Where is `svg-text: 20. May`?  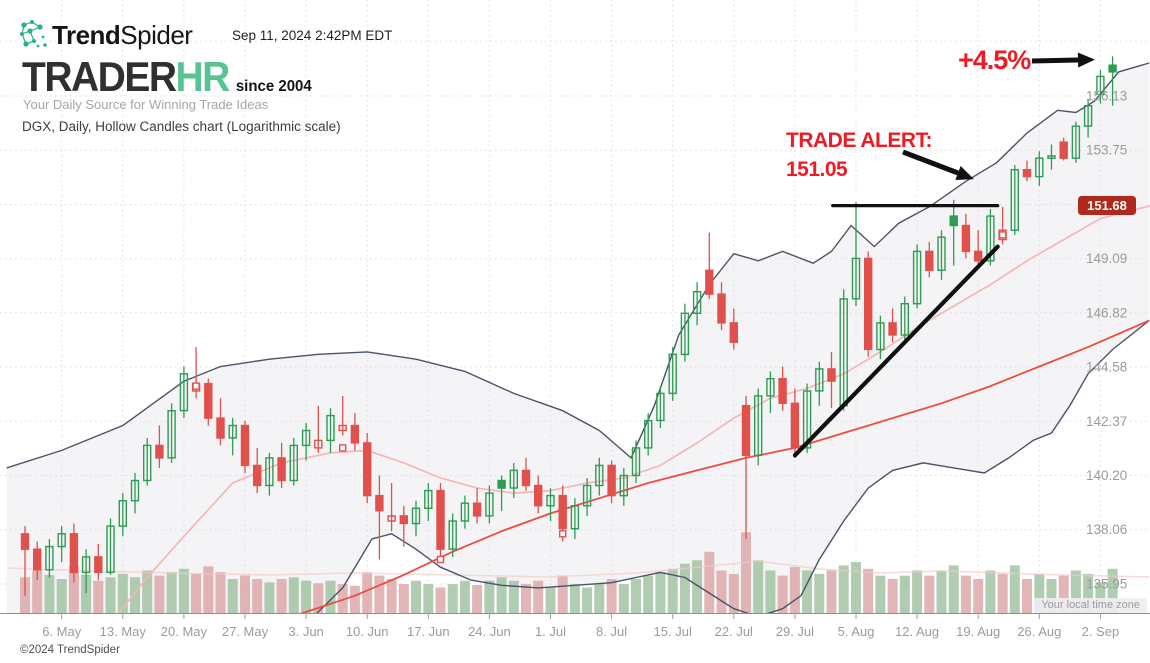 svg-text: 20. May is located at coordinates (184, 631).